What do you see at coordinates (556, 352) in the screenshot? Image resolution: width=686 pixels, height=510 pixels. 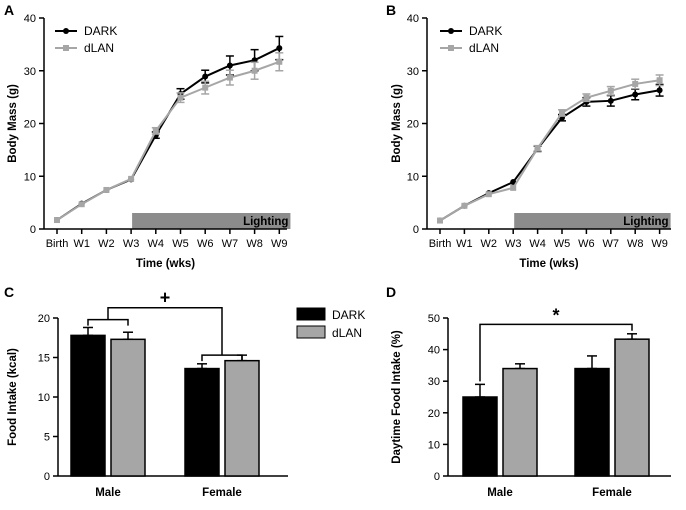 I see `significance-bracket` at bounding box center [556, 352].